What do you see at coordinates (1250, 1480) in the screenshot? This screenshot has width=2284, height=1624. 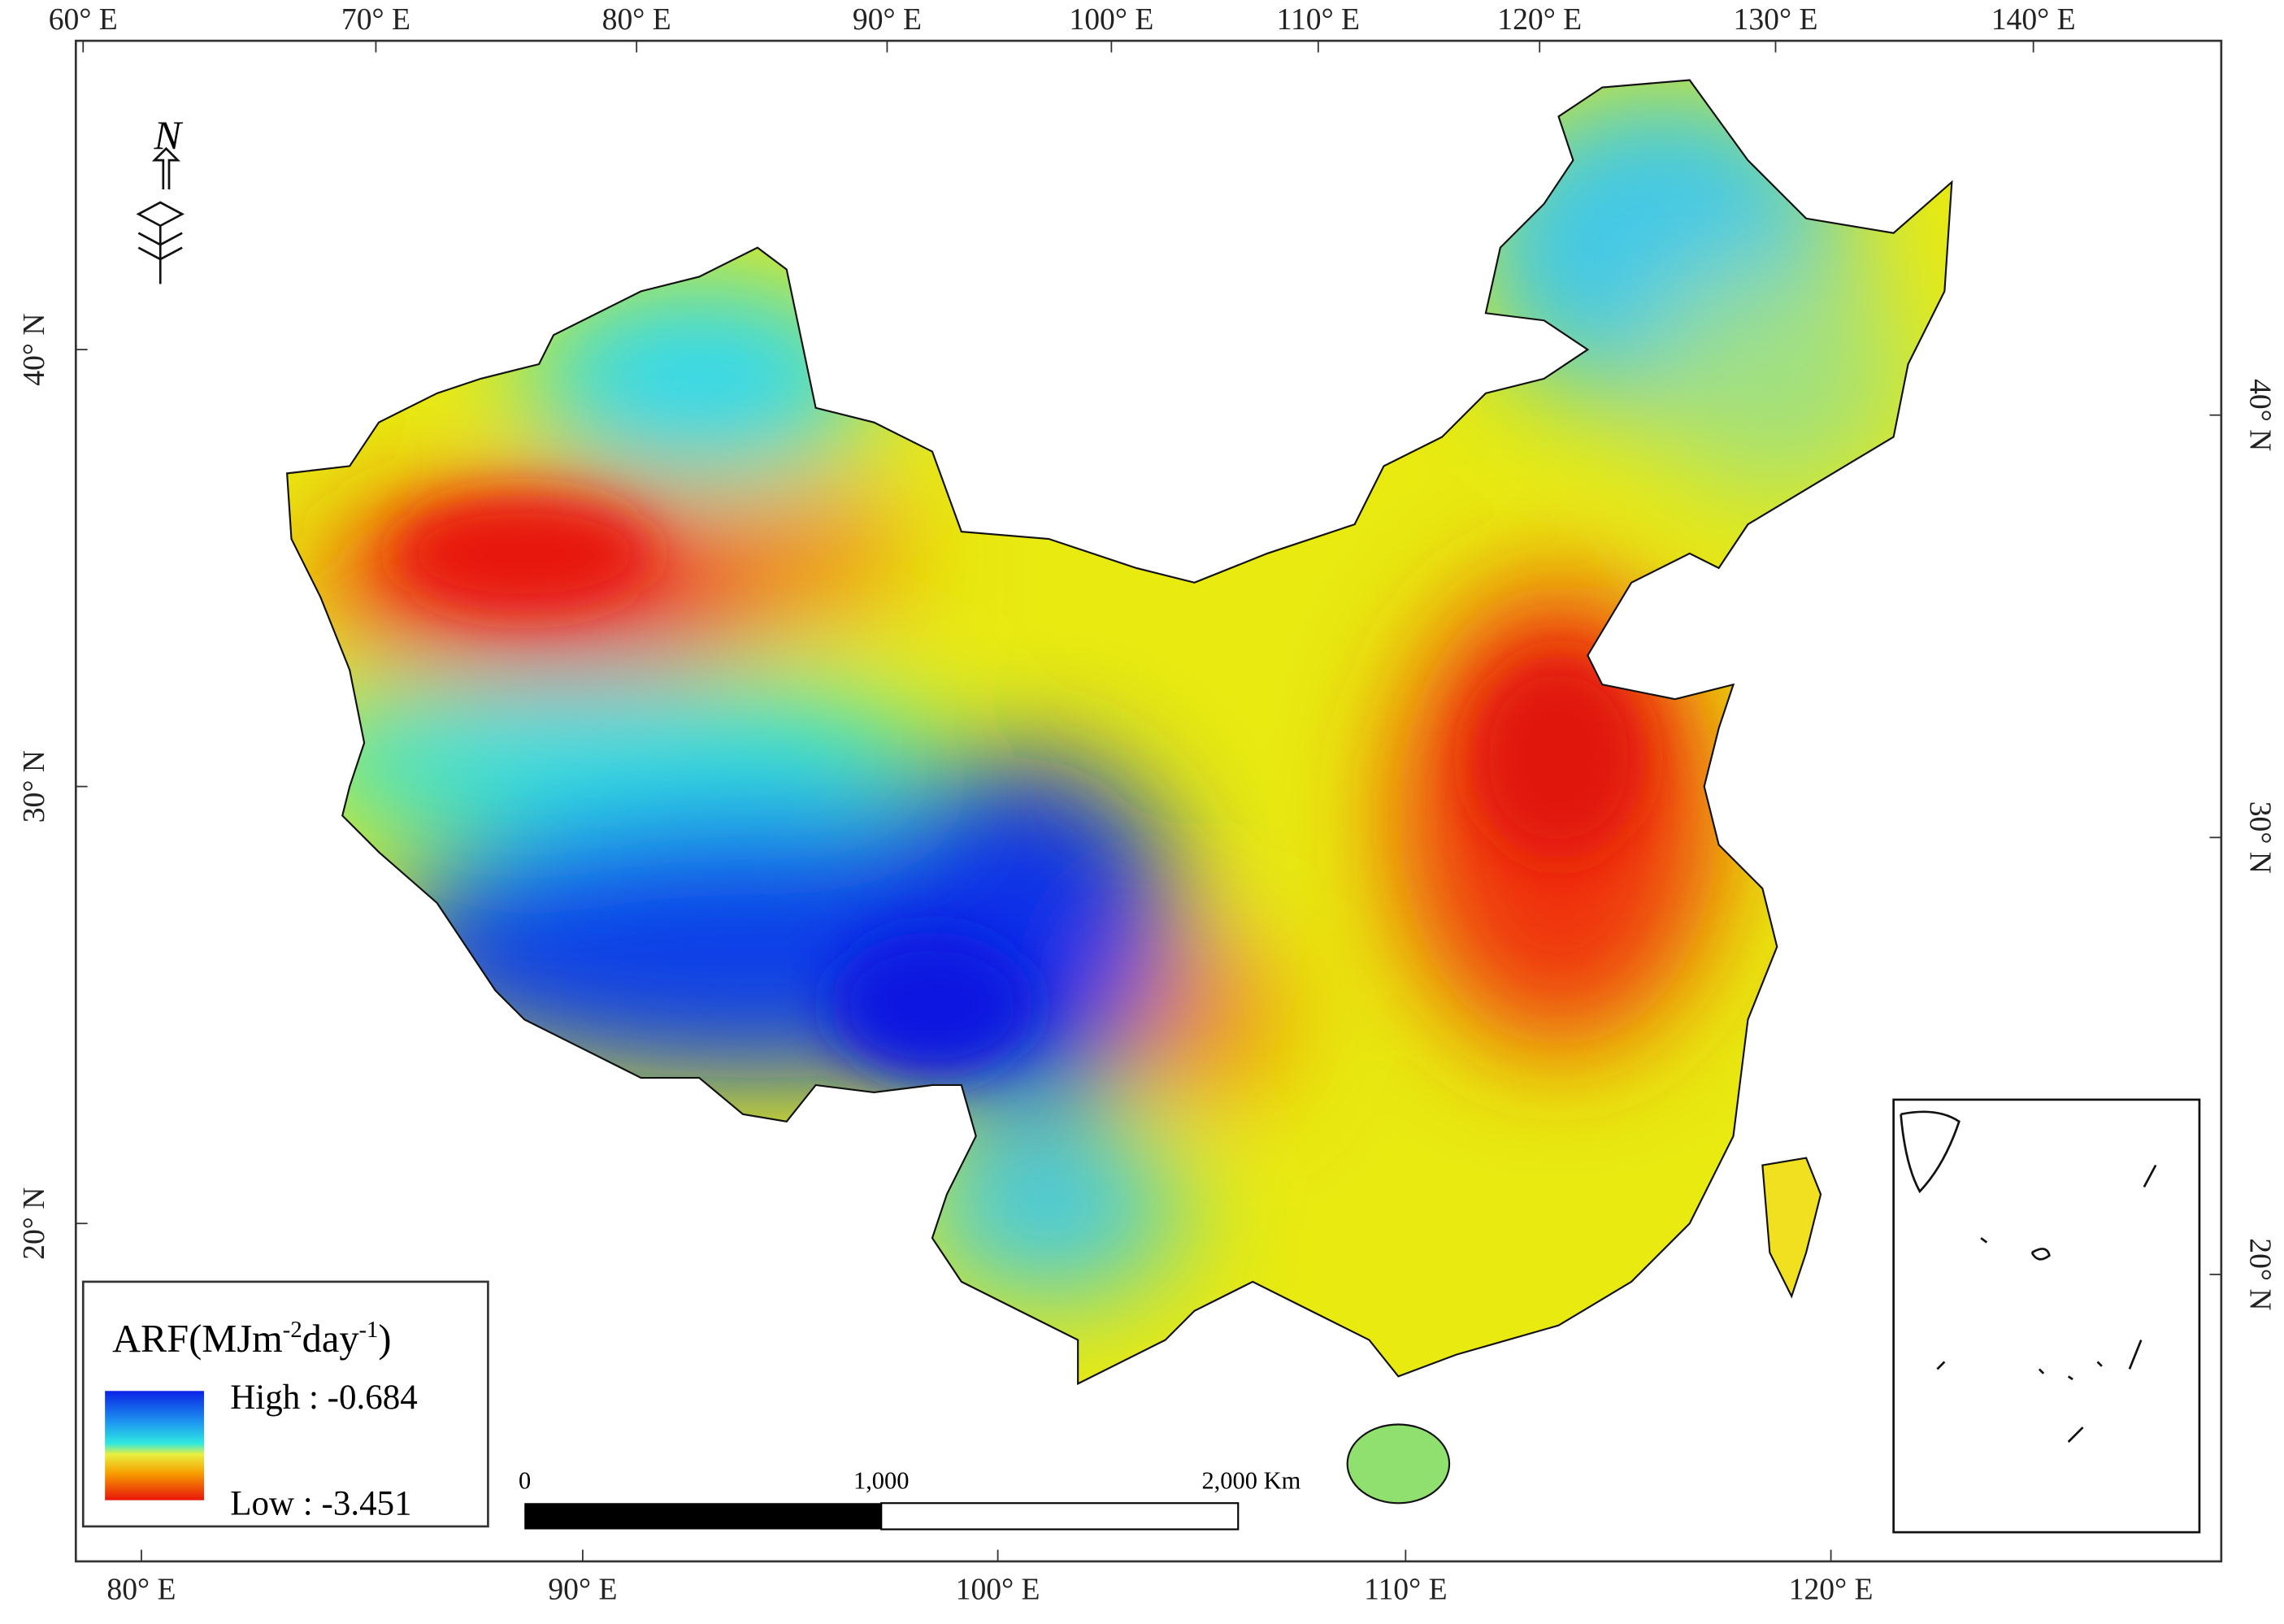 I see `scale-label: 2,000 Km` at bounding box center [1250, 1480].